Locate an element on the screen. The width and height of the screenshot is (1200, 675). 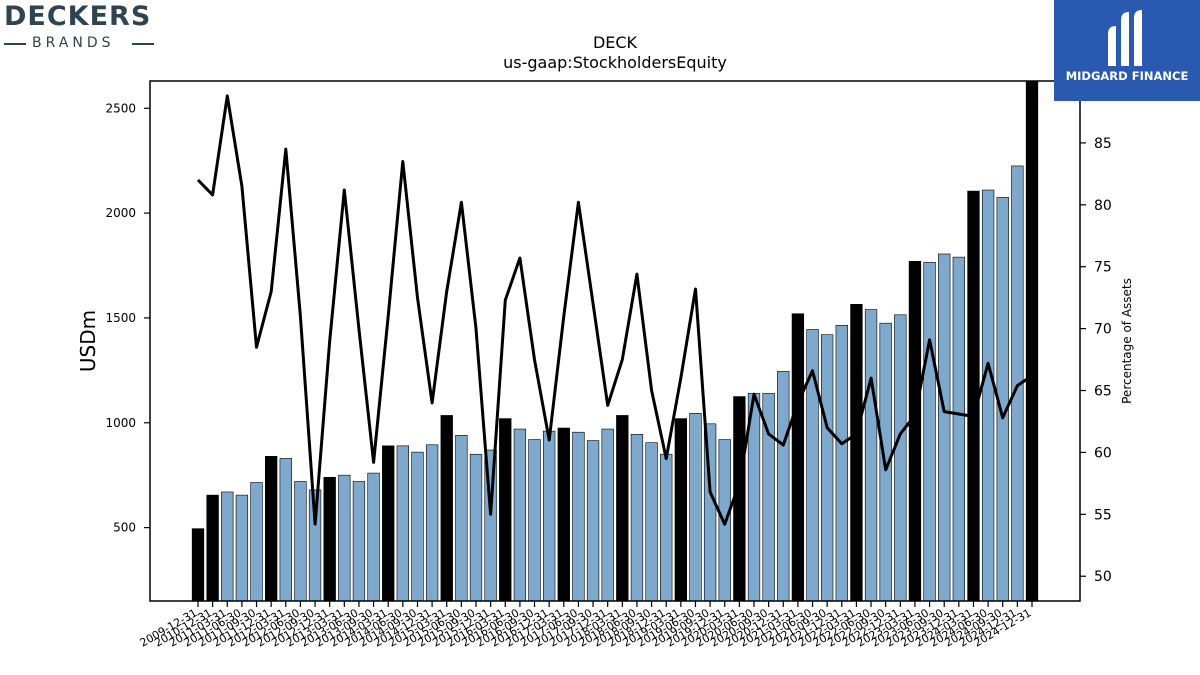
midgard-finance-logo: MIDGARD FINANCE is located at coordinates (1127, 50).